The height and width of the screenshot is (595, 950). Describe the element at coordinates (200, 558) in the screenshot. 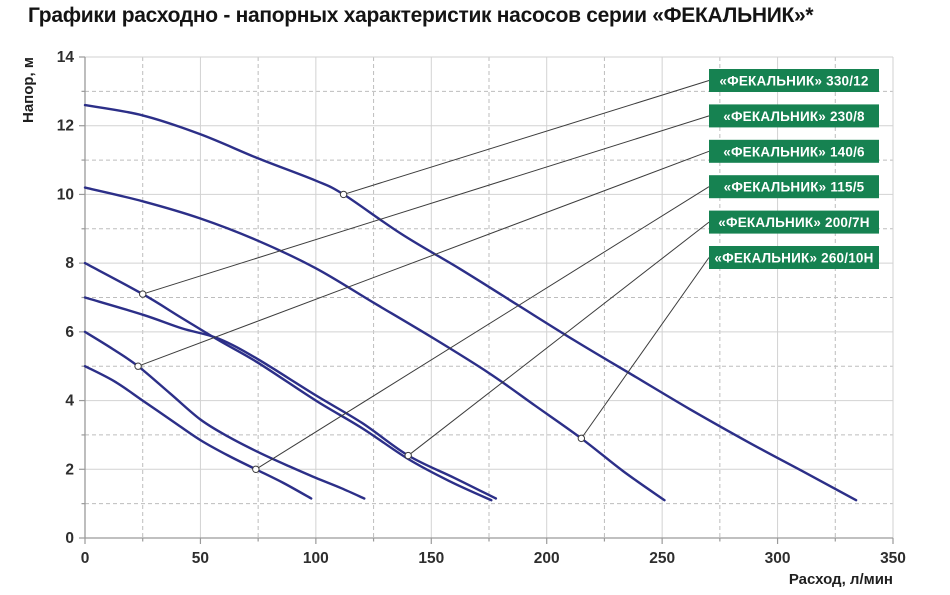

I see `tick-label-x-50: 50` at that location.